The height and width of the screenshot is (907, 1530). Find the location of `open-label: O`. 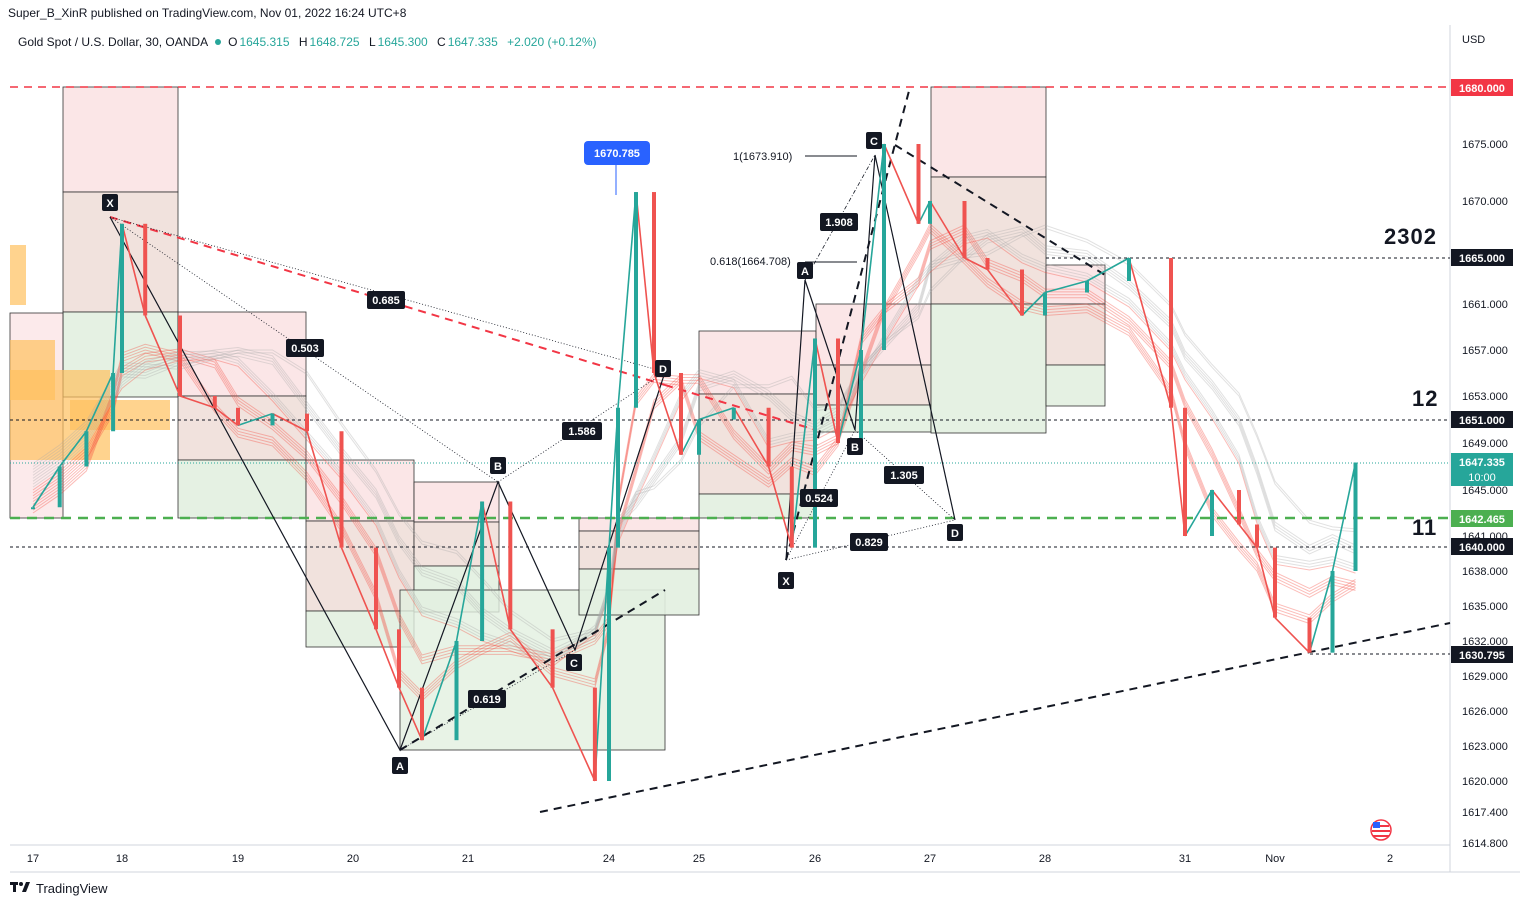

open-label: O is located at coordinates (233, 42).